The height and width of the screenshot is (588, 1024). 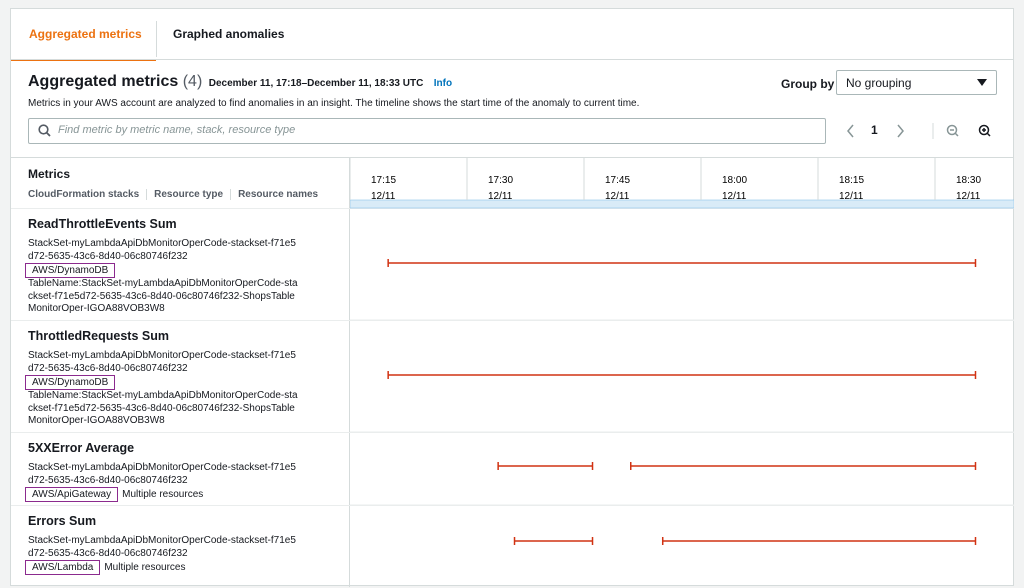 I want to click on column-divider, so click(x=349, y=372).